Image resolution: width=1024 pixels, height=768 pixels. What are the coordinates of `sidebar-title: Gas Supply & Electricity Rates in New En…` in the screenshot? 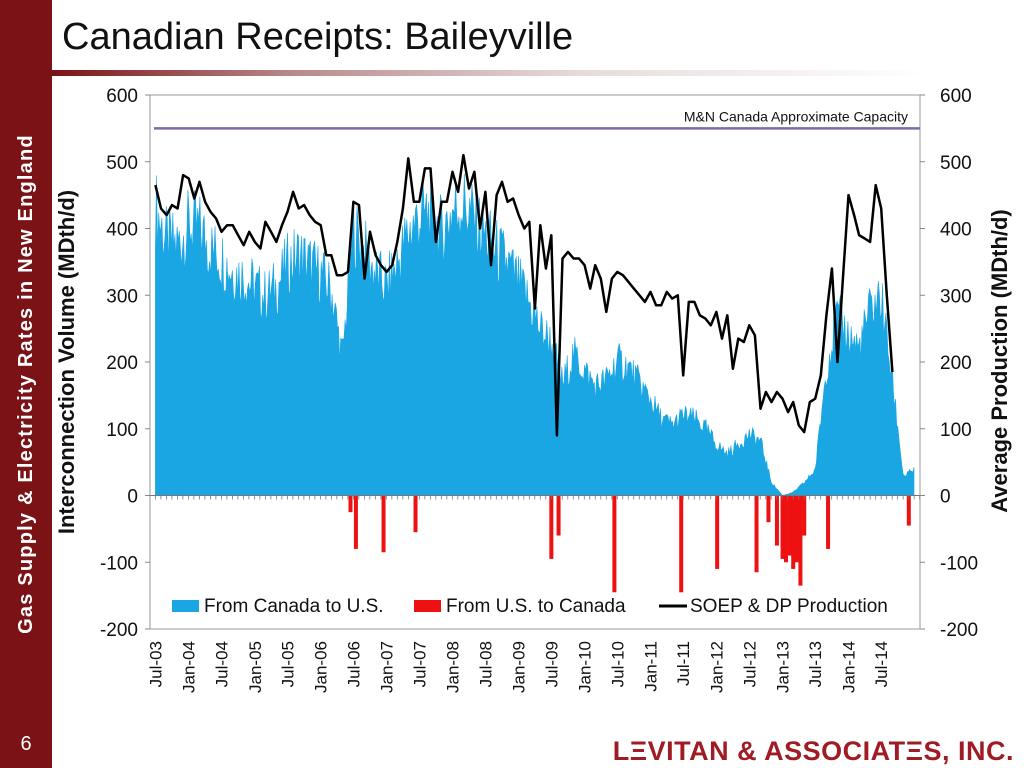 It's located at (26, 384).